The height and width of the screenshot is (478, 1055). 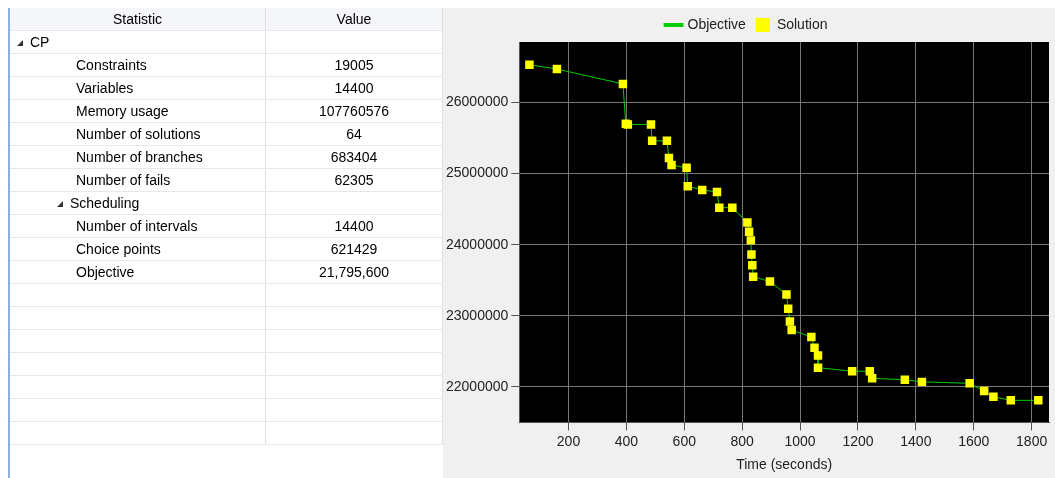 I want to click on category-label: Number of branches, so click(x=139, y=157).